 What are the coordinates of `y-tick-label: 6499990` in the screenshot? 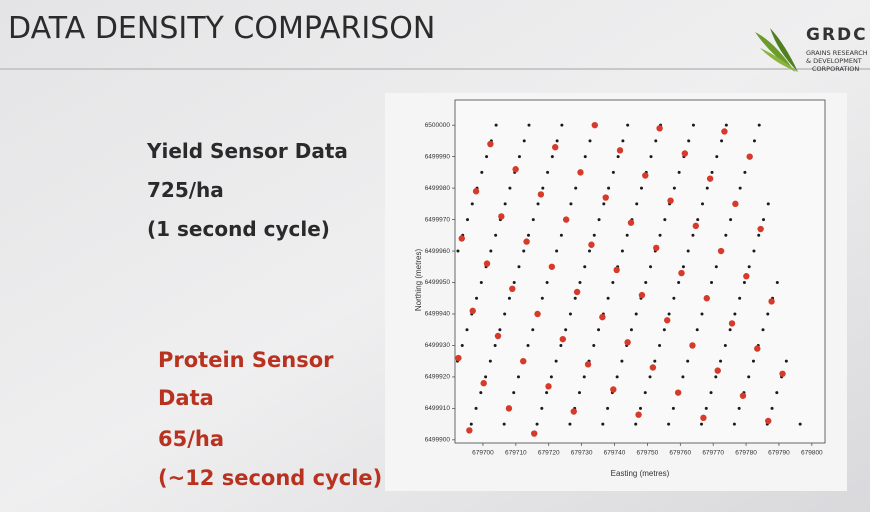 It's located at (438, 156).